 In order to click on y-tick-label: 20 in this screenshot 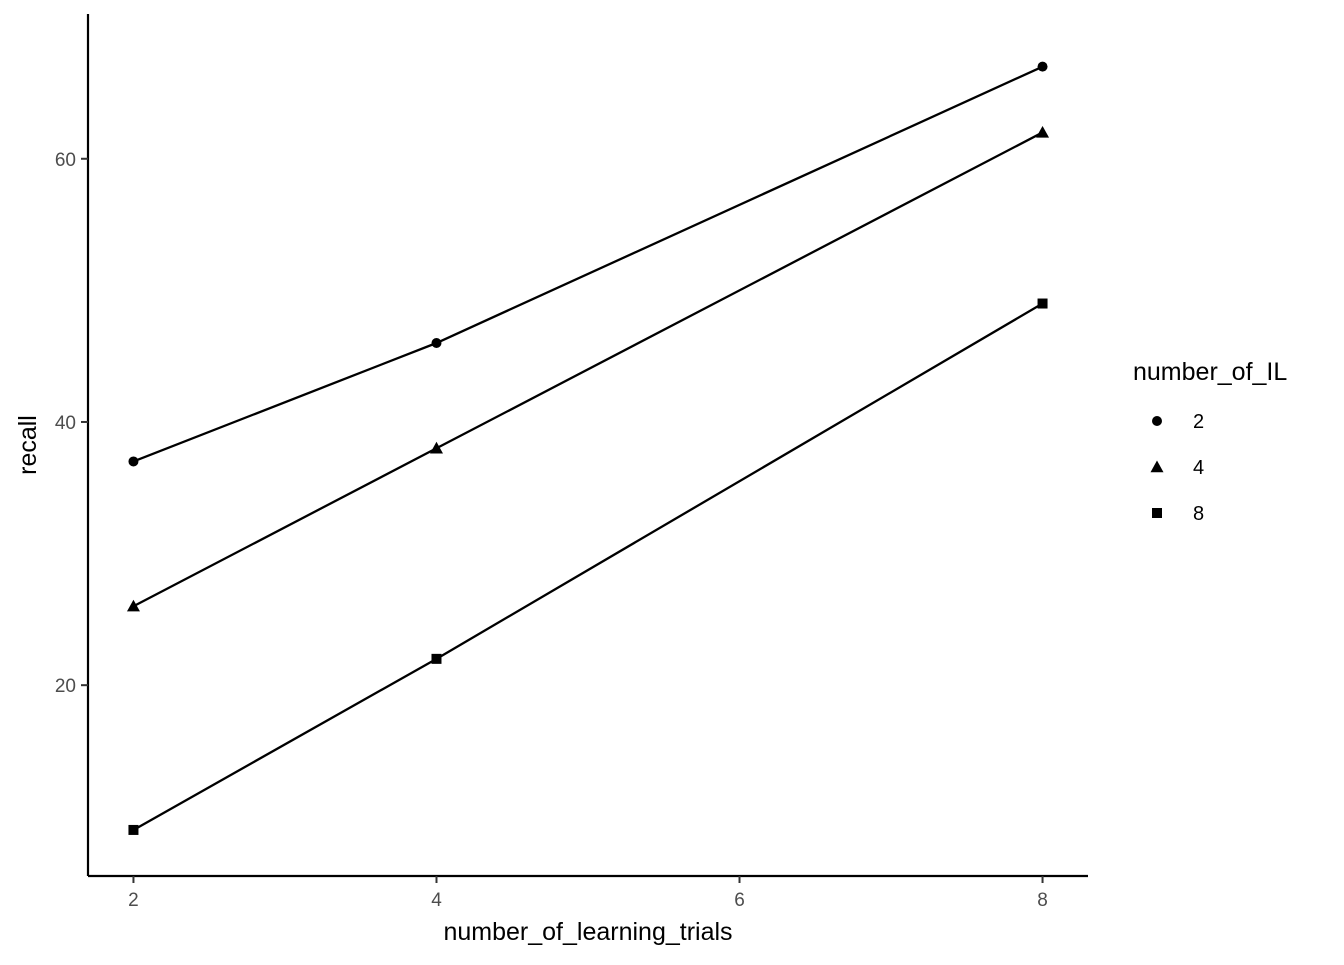, I will do `click(65, 686)`.